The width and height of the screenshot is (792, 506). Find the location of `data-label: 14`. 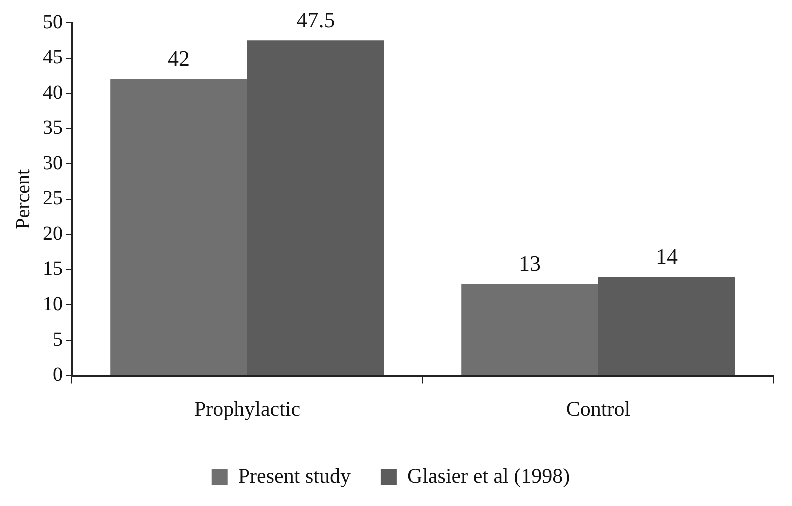

data-label: 14 is located at coordinates (667, 256).